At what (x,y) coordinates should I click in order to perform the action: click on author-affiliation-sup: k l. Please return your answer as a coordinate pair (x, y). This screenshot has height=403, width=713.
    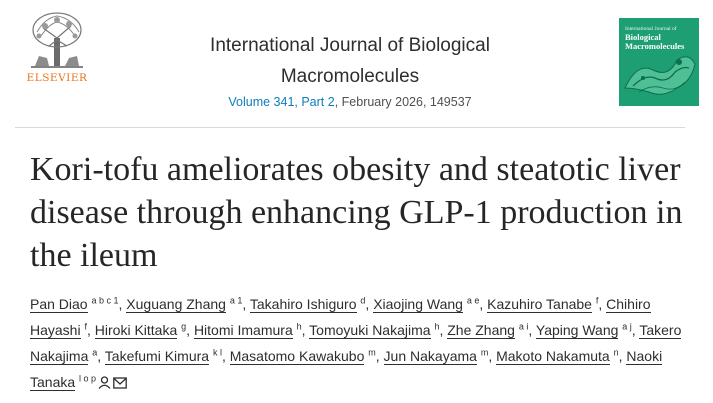
    Looking at the image, I should click on (217, 352).